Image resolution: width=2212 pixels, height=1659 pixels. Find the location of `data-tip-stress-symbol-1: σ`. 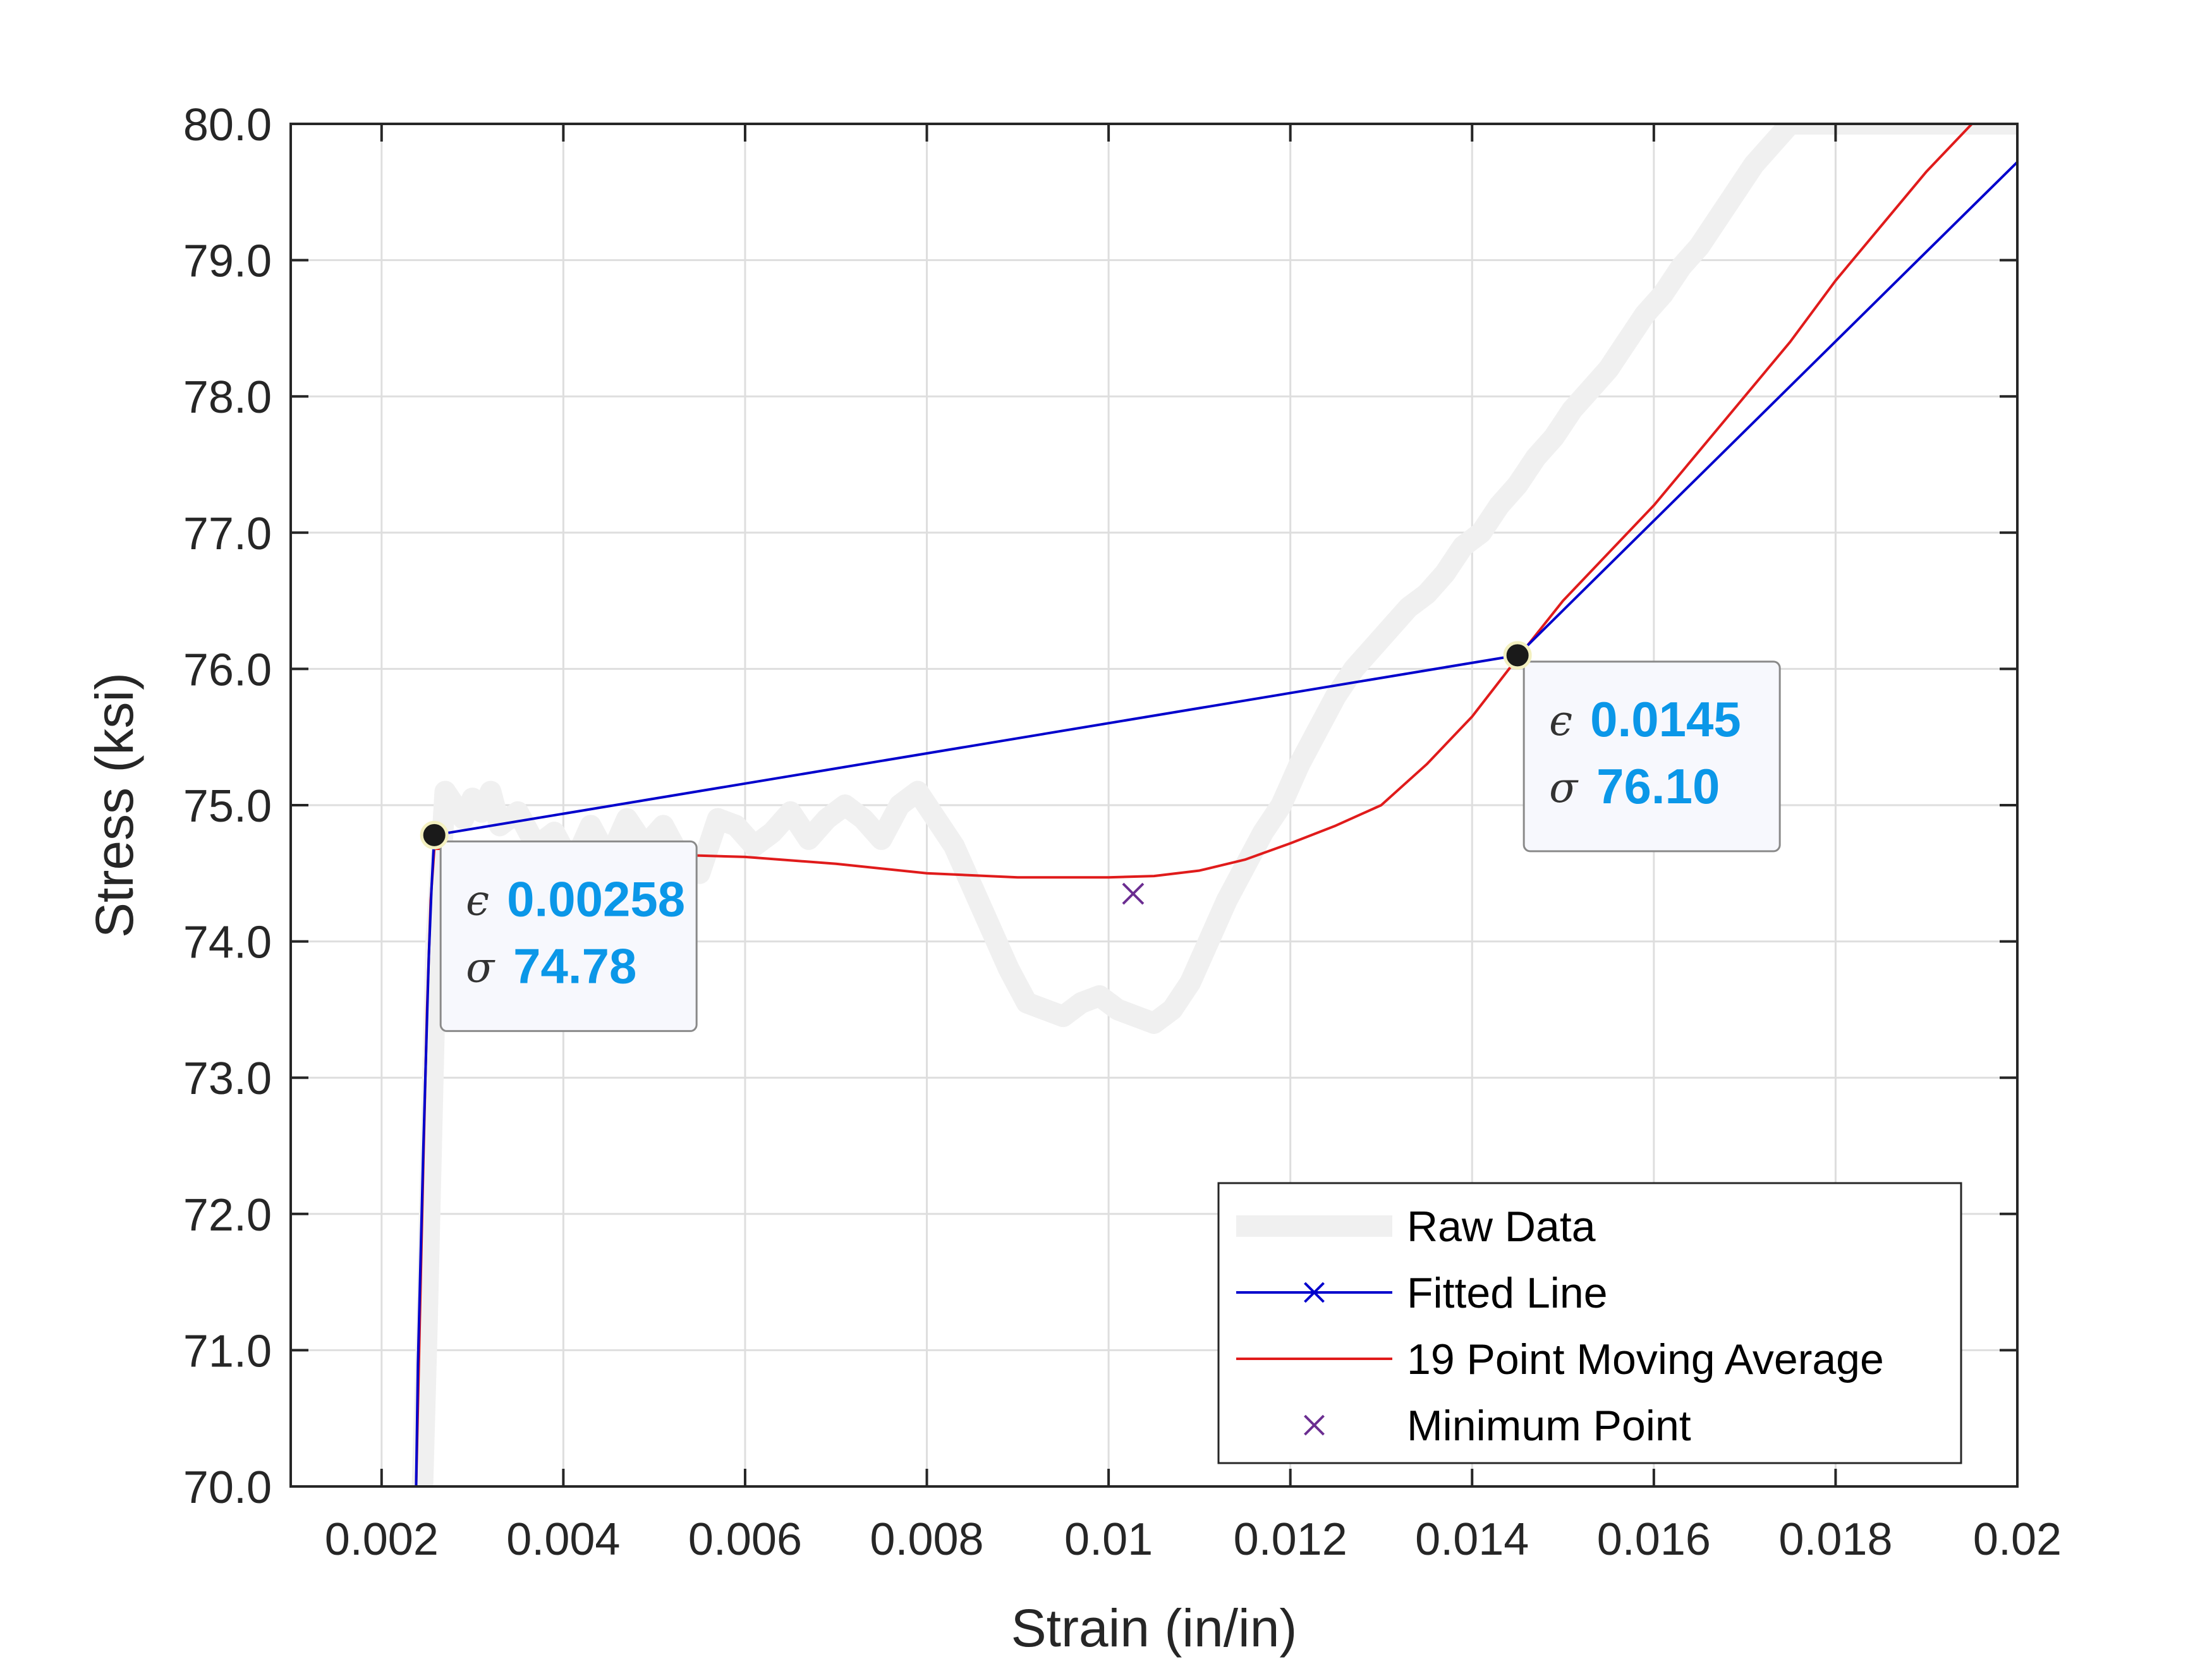

data-tip-stress-symbol-1: σ is located at coordinates (1564, 787).